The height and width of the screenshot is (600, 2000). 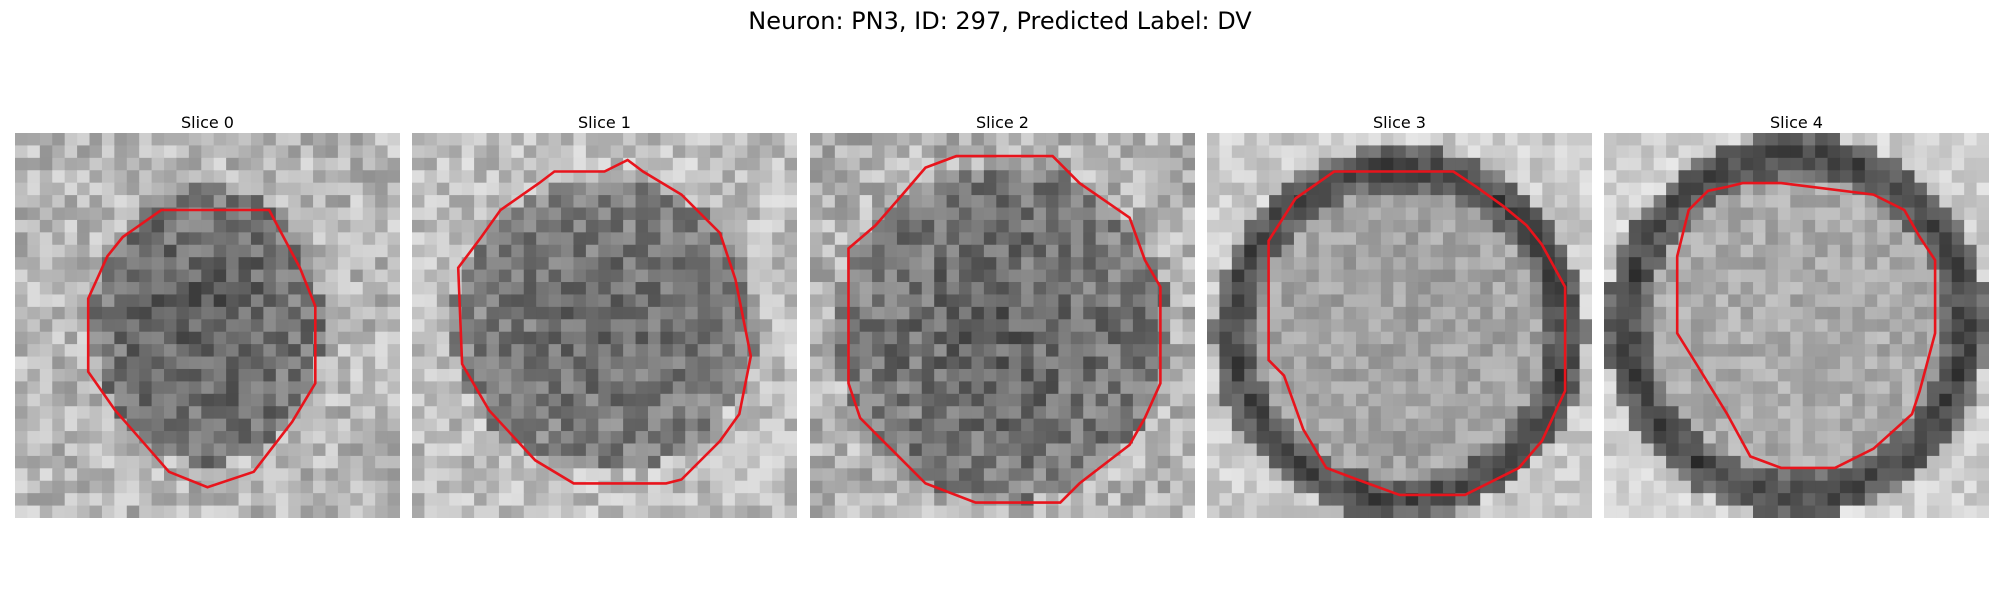 I want to click on slice-panel-2: Slice 2, so click(x=1002, y=315).